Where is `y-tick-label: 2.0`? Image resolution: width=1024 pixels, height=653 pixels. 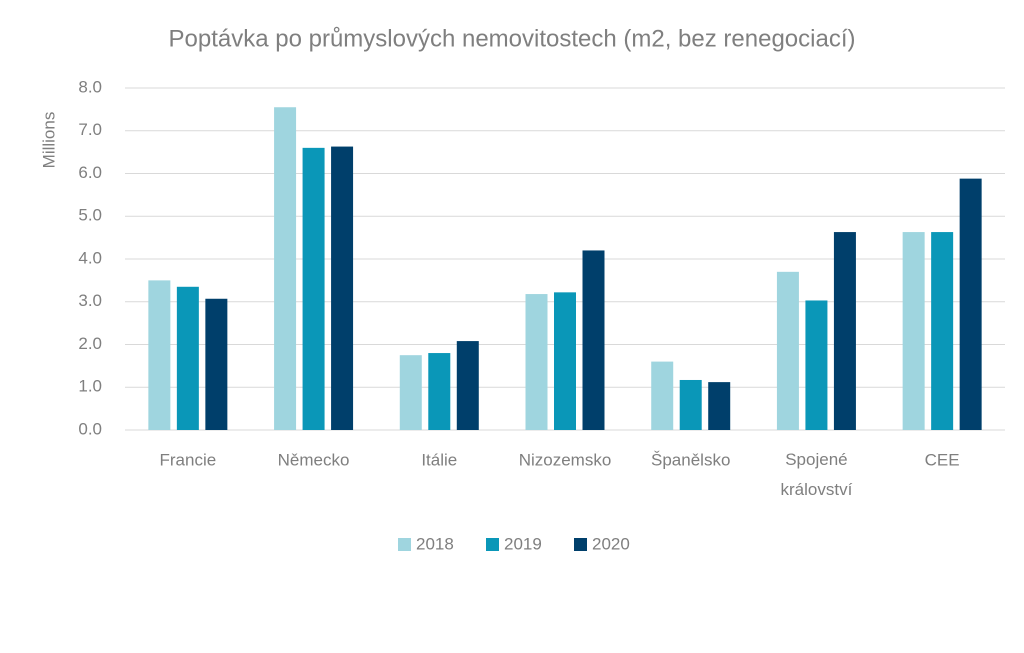 y-tick-label: 2.0 is located at coordinates (90, 343).